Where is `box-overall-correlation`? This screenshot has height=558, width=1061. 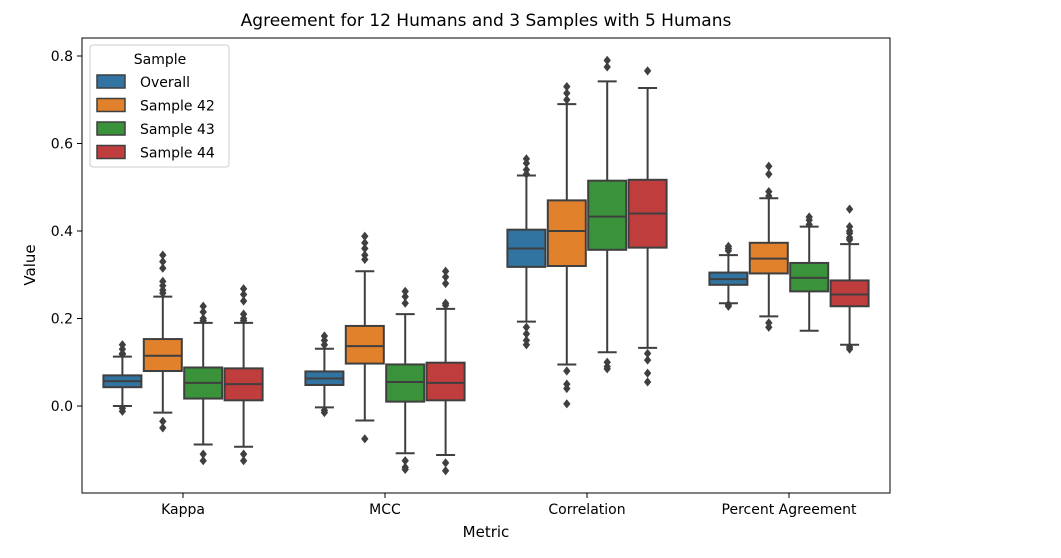 box-overall-correlation is located at coordinates (526, 252).